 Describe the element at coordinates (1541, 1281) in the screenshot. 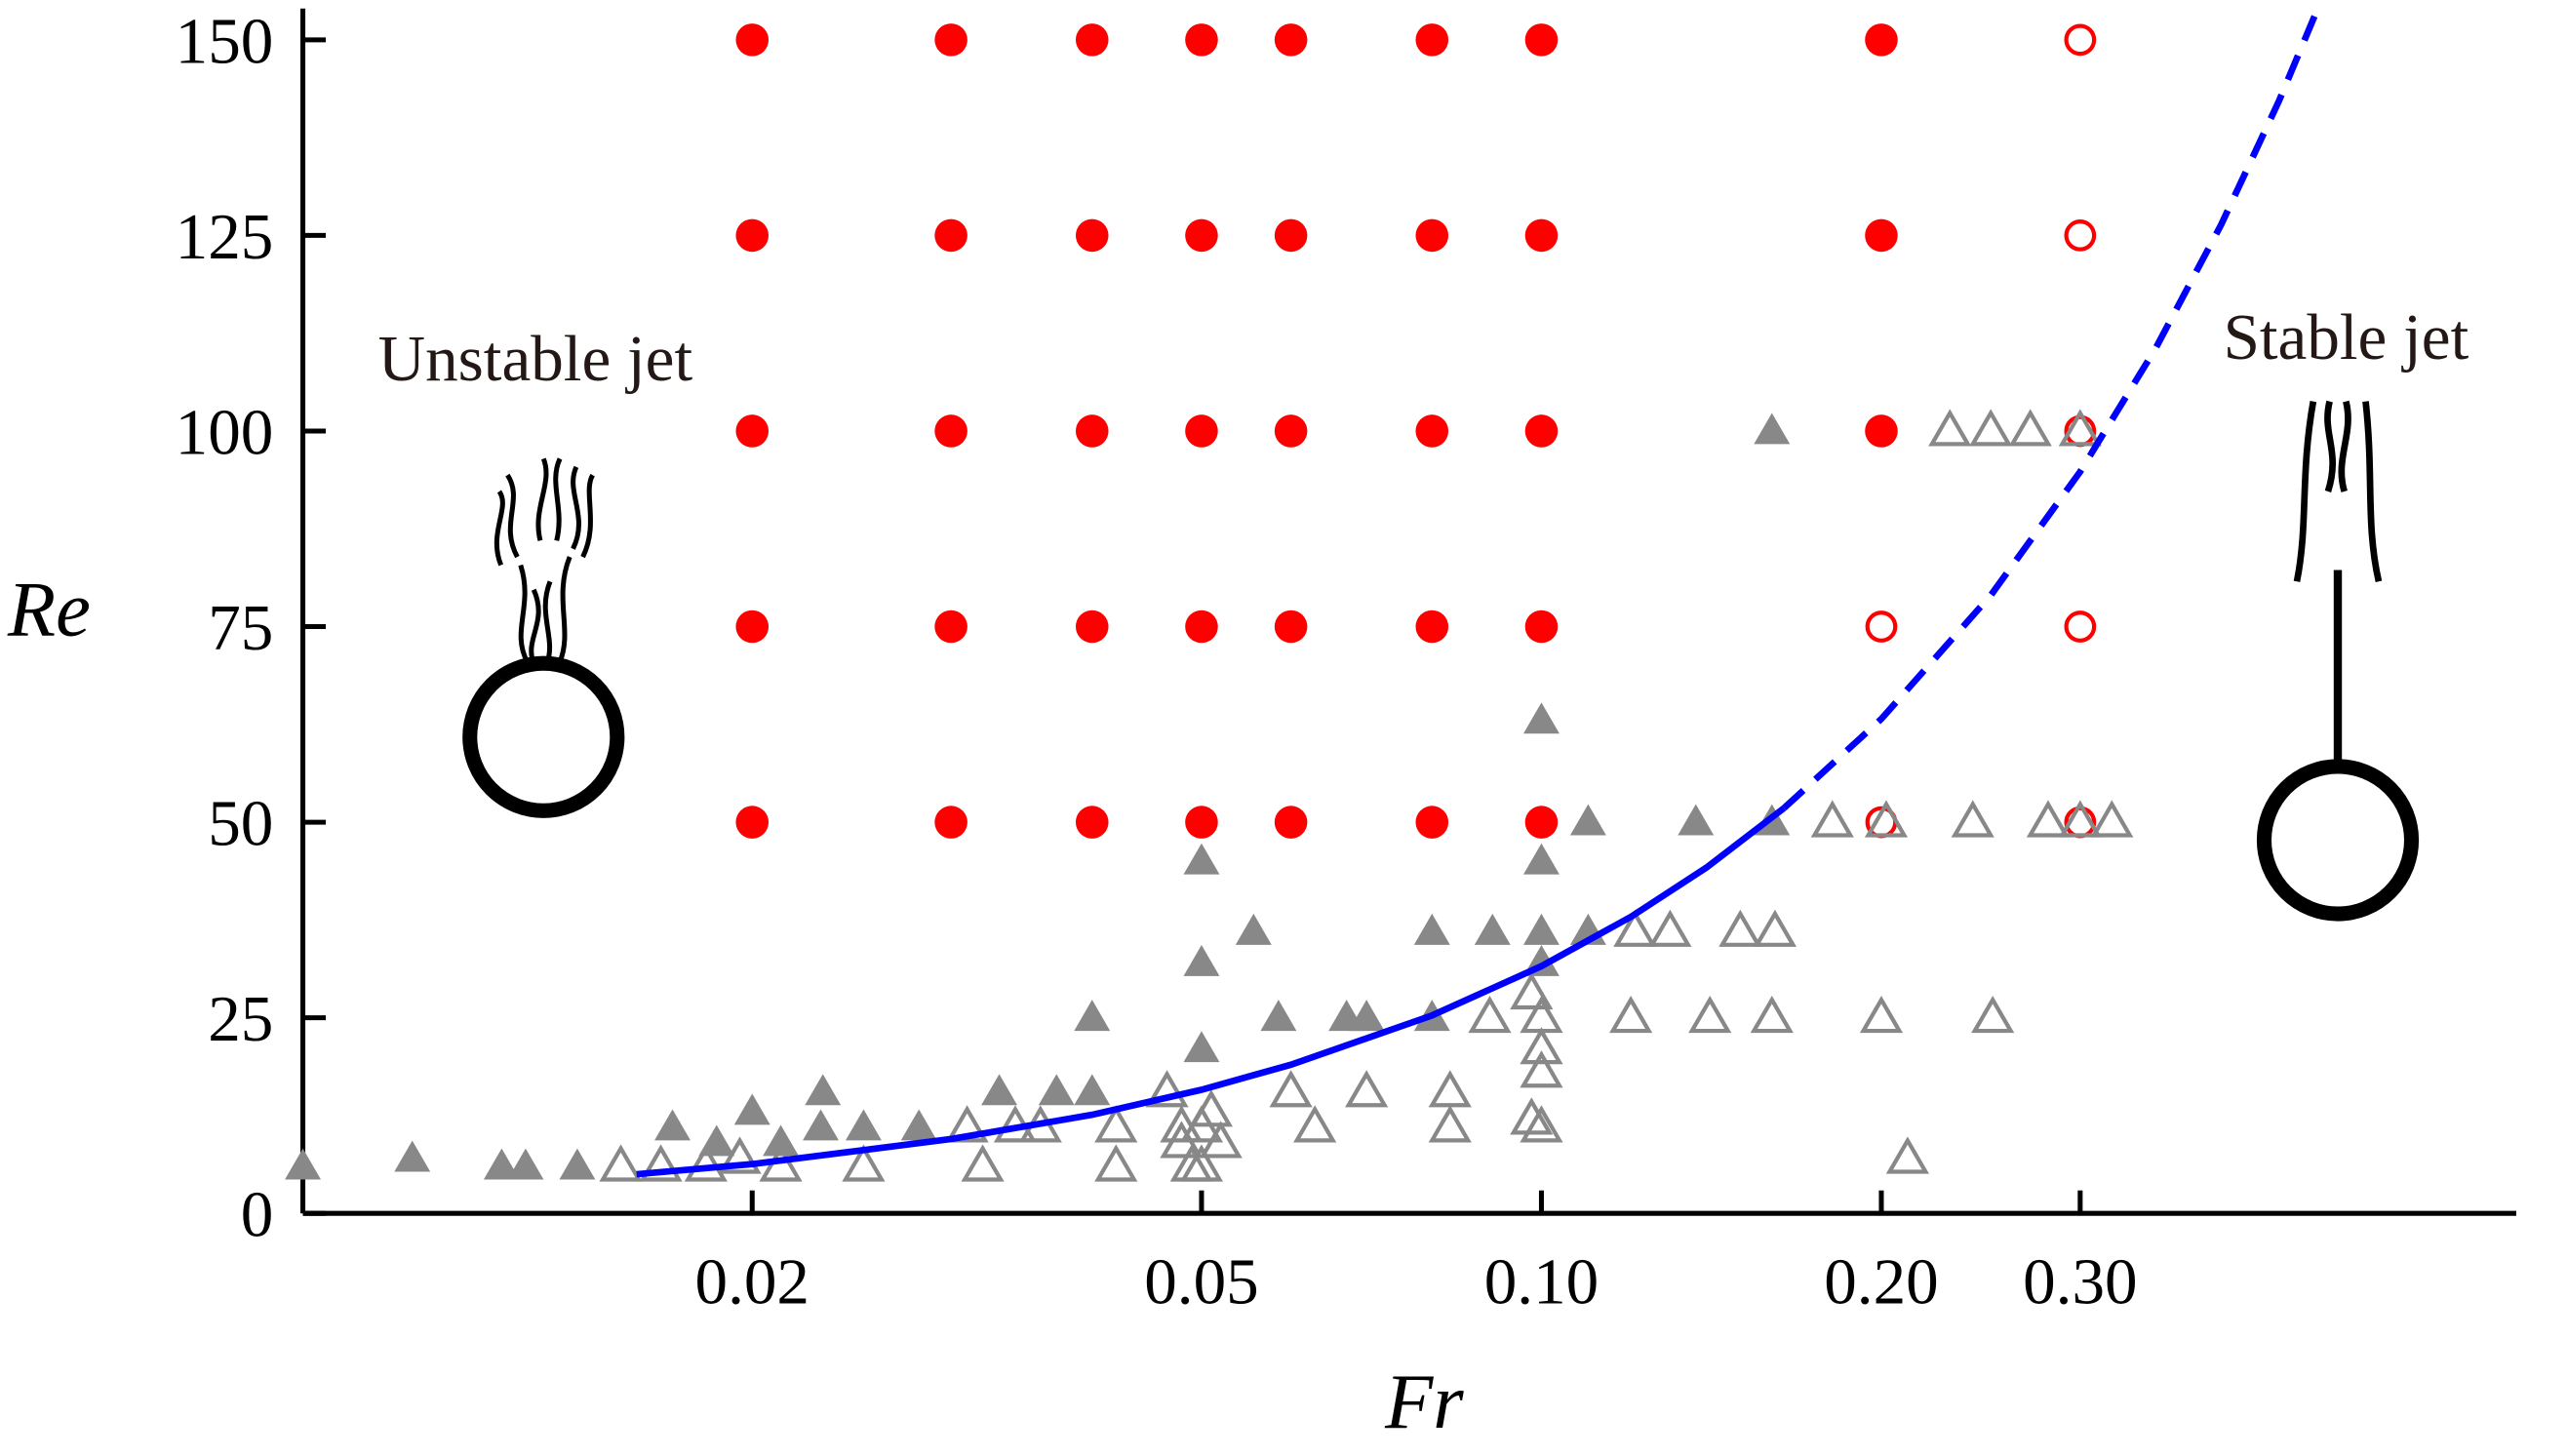

I see `x-tick-label: 0.10` at that location.